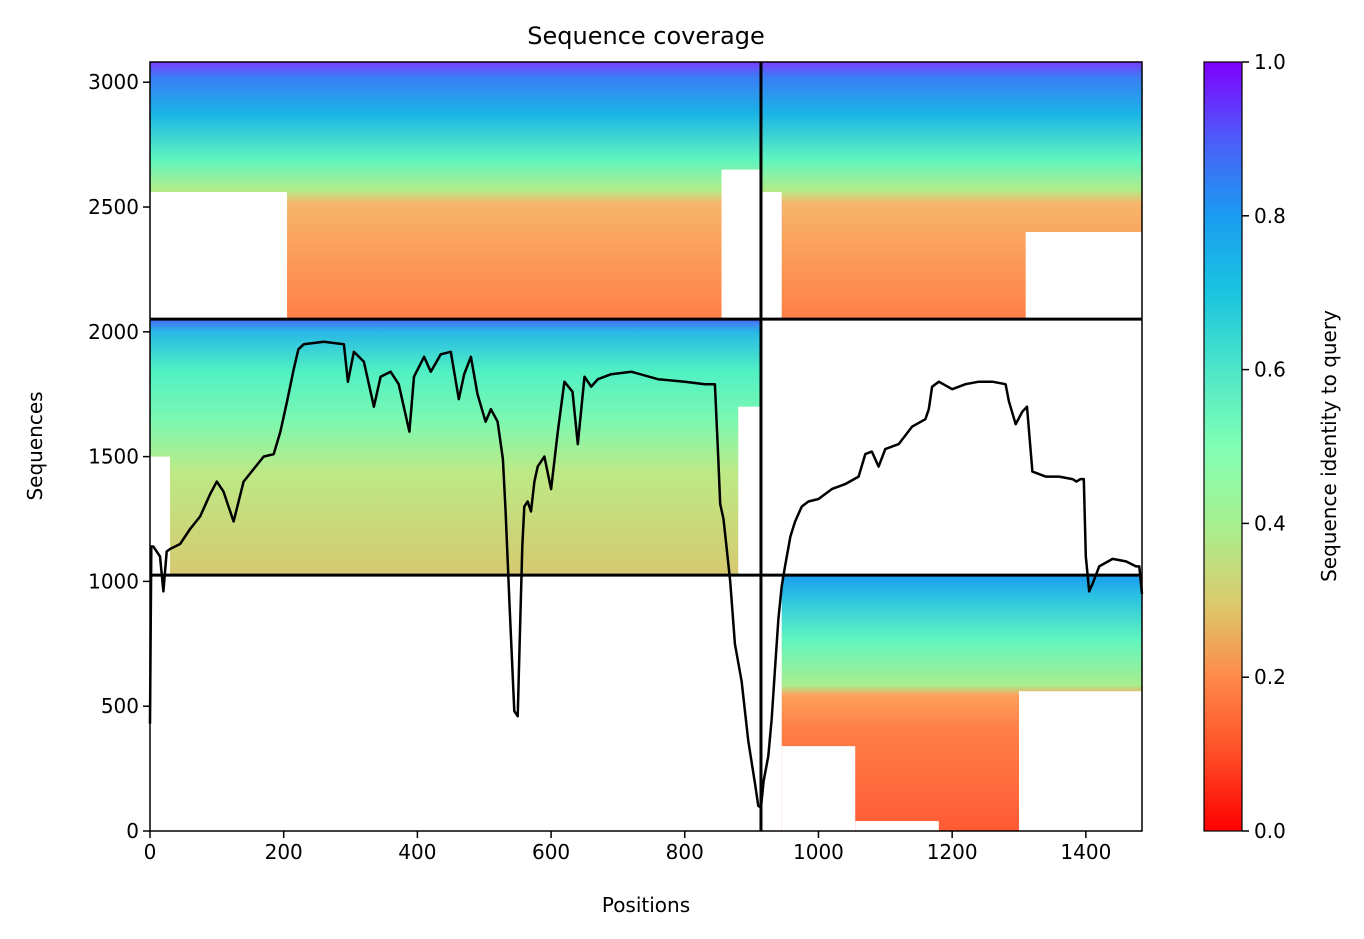 The image size is (1364, 939). What do you see at coordinates (818, 852) in the screenshot?
I see `x-tick-label: 1000` at bounding box center [818, 852].